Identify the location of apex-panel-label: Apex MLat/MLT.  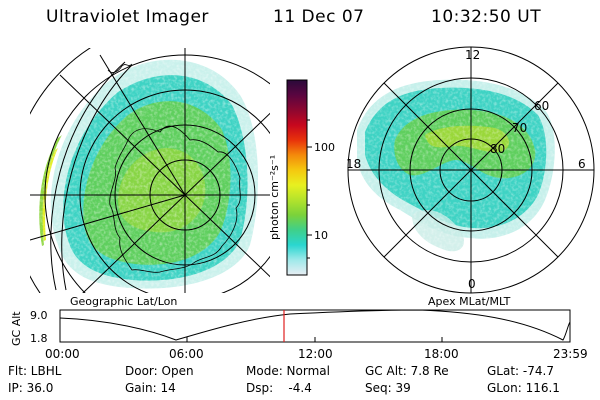
(469, 301).